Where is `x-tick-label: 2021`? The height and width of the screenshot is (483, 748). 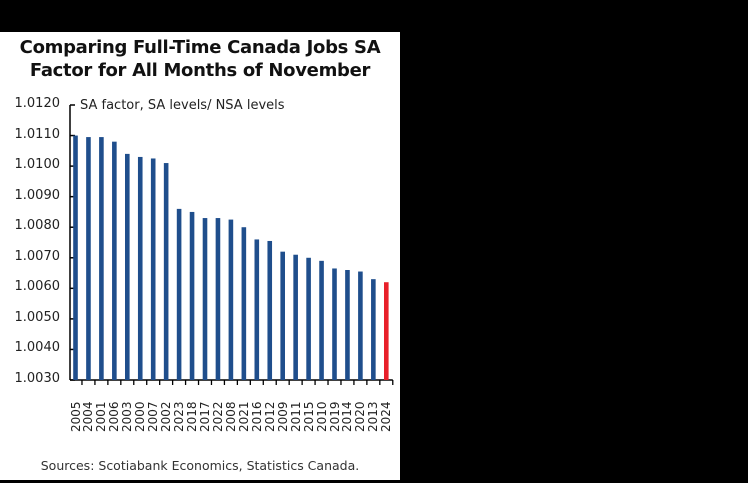
x-tick-label: 2021 is located at coordinates (243, 416).